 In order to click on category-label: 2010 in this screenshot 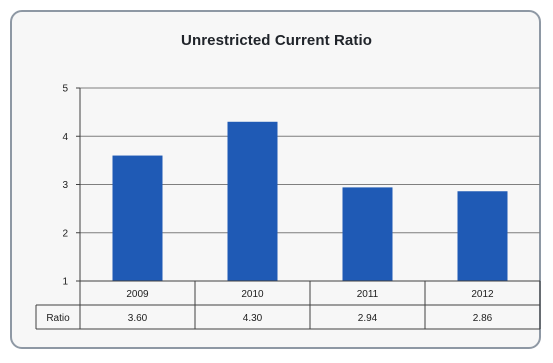, I will do `click(252, 294)`.